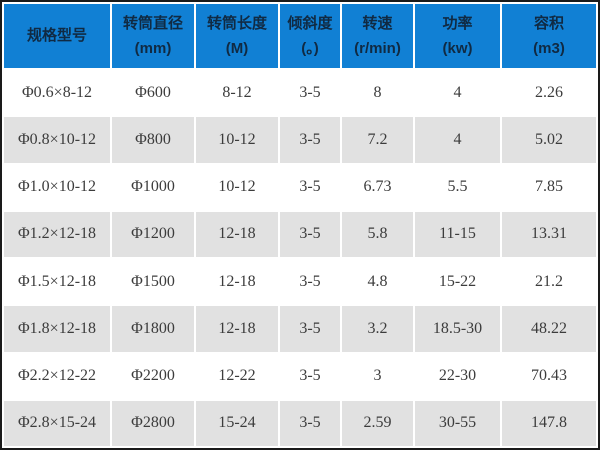 The height and width of the screenshot is (450, 600). Describe the element at coordinates (153, 376) in the screenshot. I see `cell-drum-diameter: Φ2200` at that location.